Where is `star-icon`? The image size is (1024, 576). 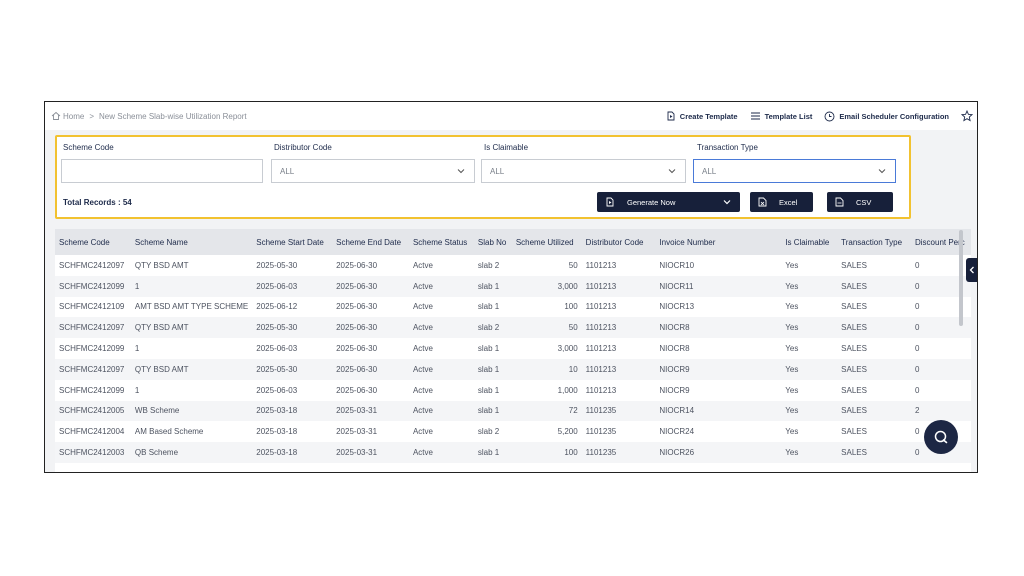 star-icon is located at coordinates (967, 116).